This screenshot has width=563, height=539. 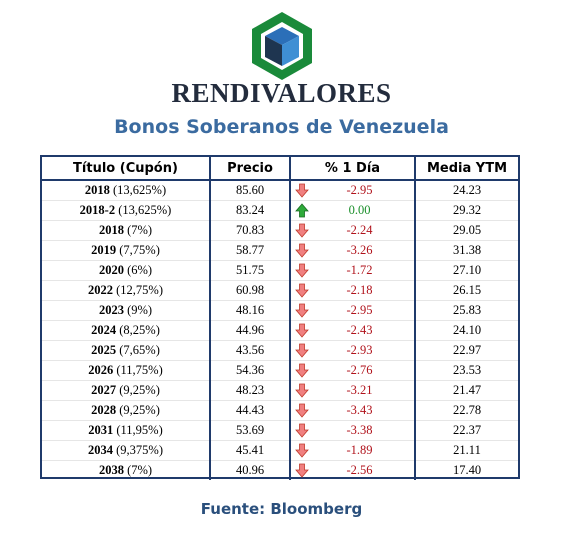 What do you see at coordinates (250, 370) in the screenshot?
I see `bond-price-cell: 54.36` at bounding box center [250, 370].